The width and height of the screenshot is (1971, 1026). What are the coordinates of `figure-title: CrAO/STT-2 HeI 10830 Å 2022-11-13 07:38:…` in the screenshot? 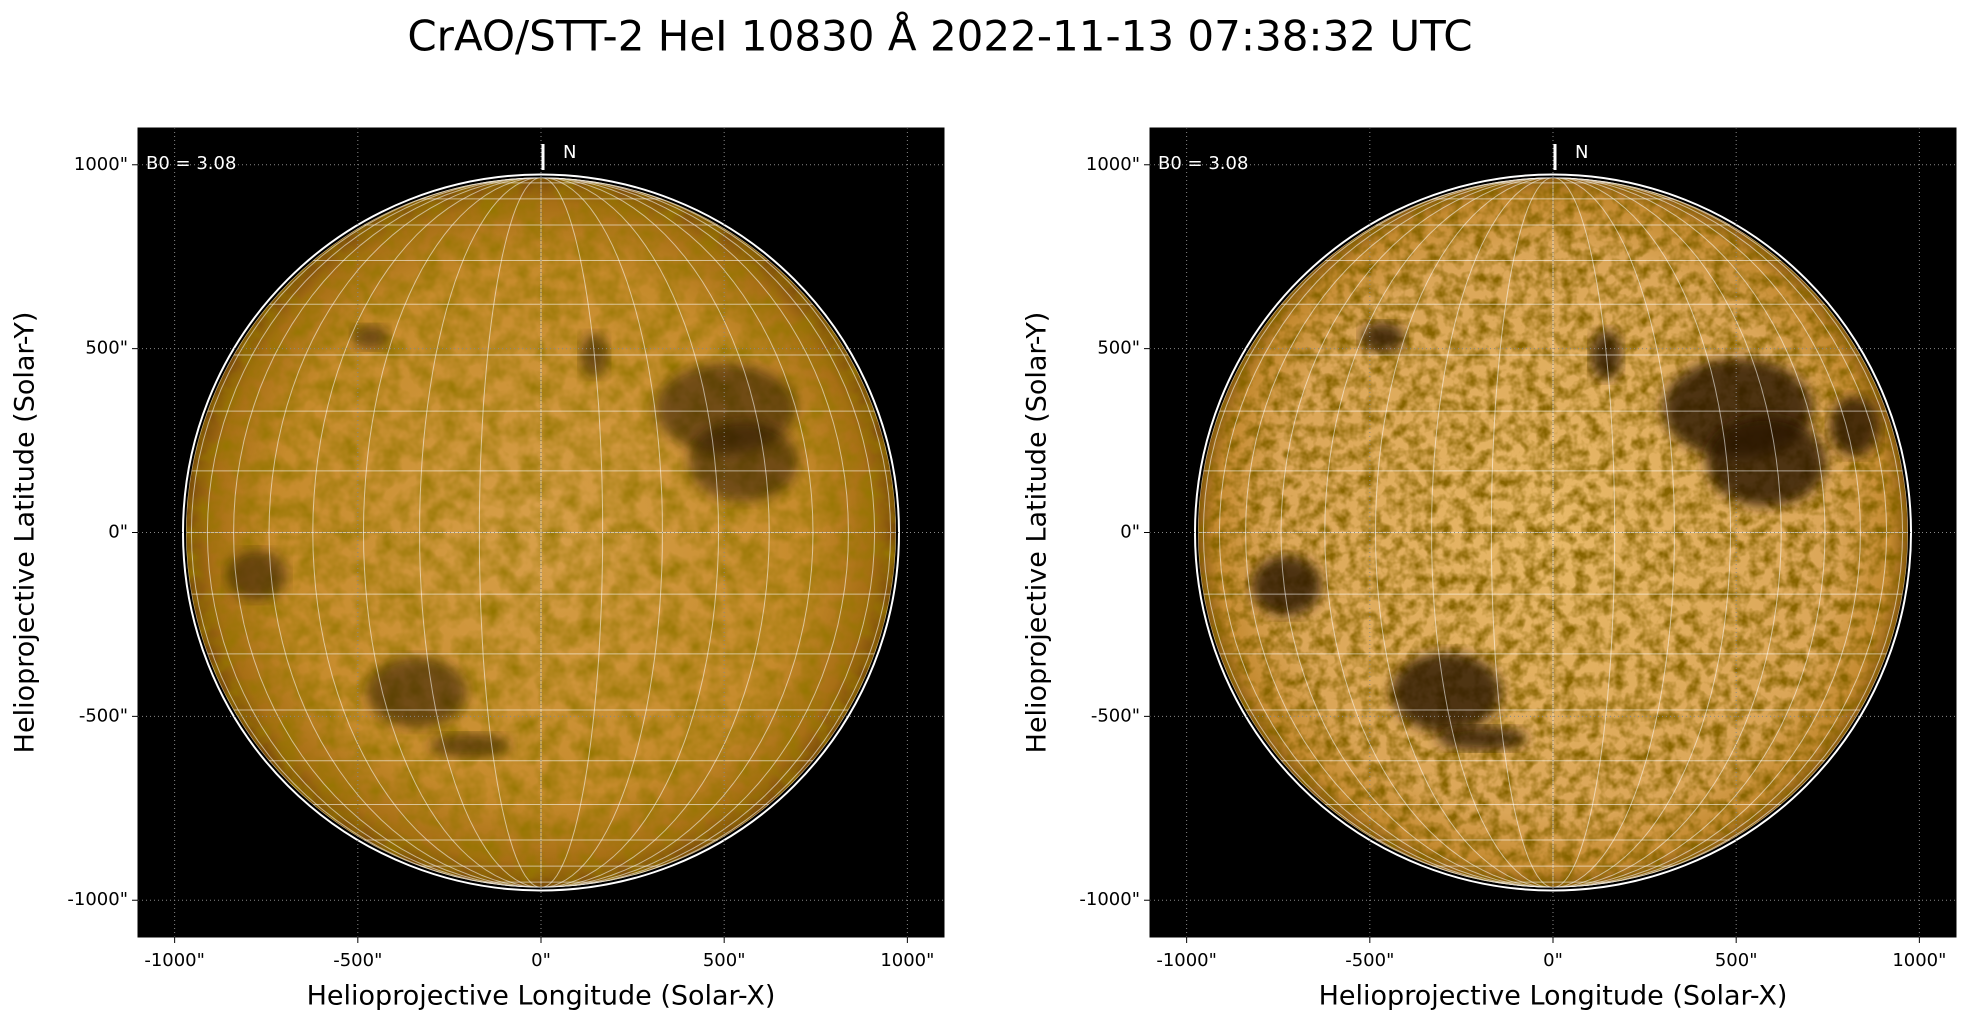 It's located at (939, 36).